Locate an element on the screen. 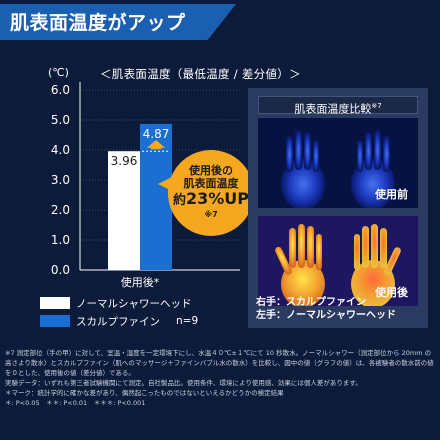 This screenshot has width=440, height=440. legend-item-scalp: スカルプファイン n=9 is located at coordinates (119, 321).